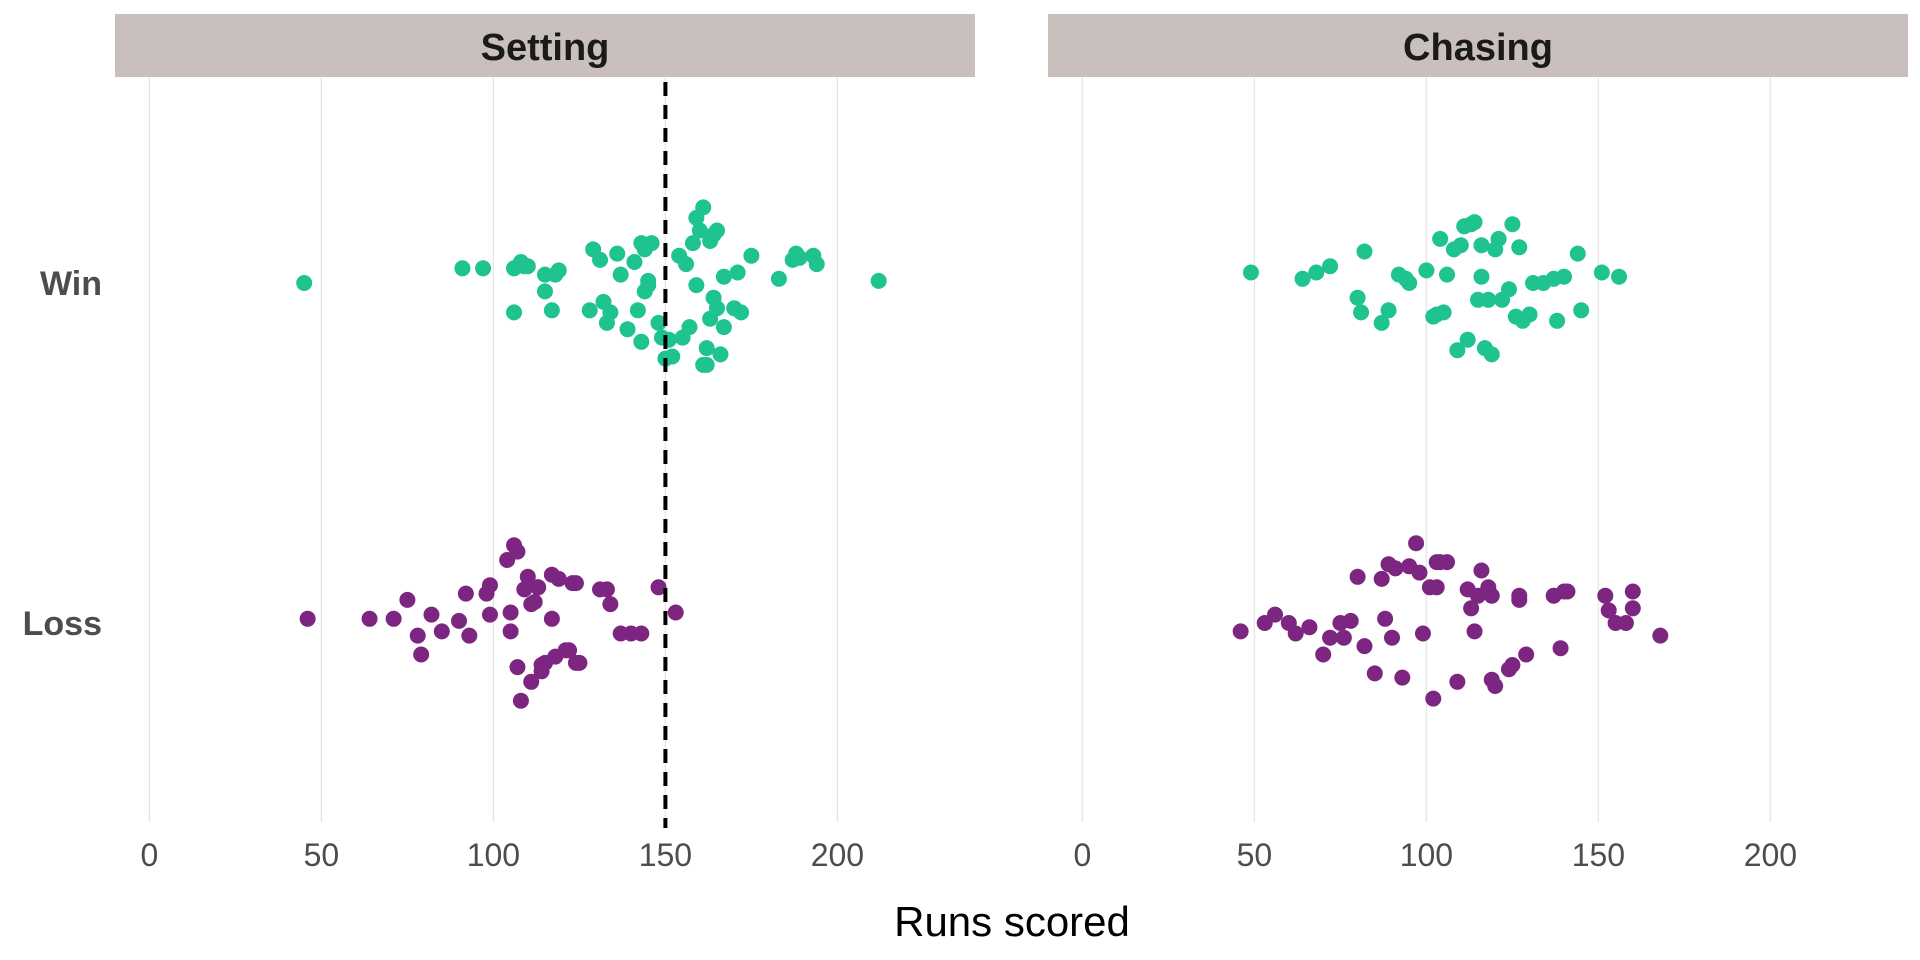 The width and height of the screenshot is (1920, 960). I want to click on y-category-label-loss: Loss, so click(62, 624).